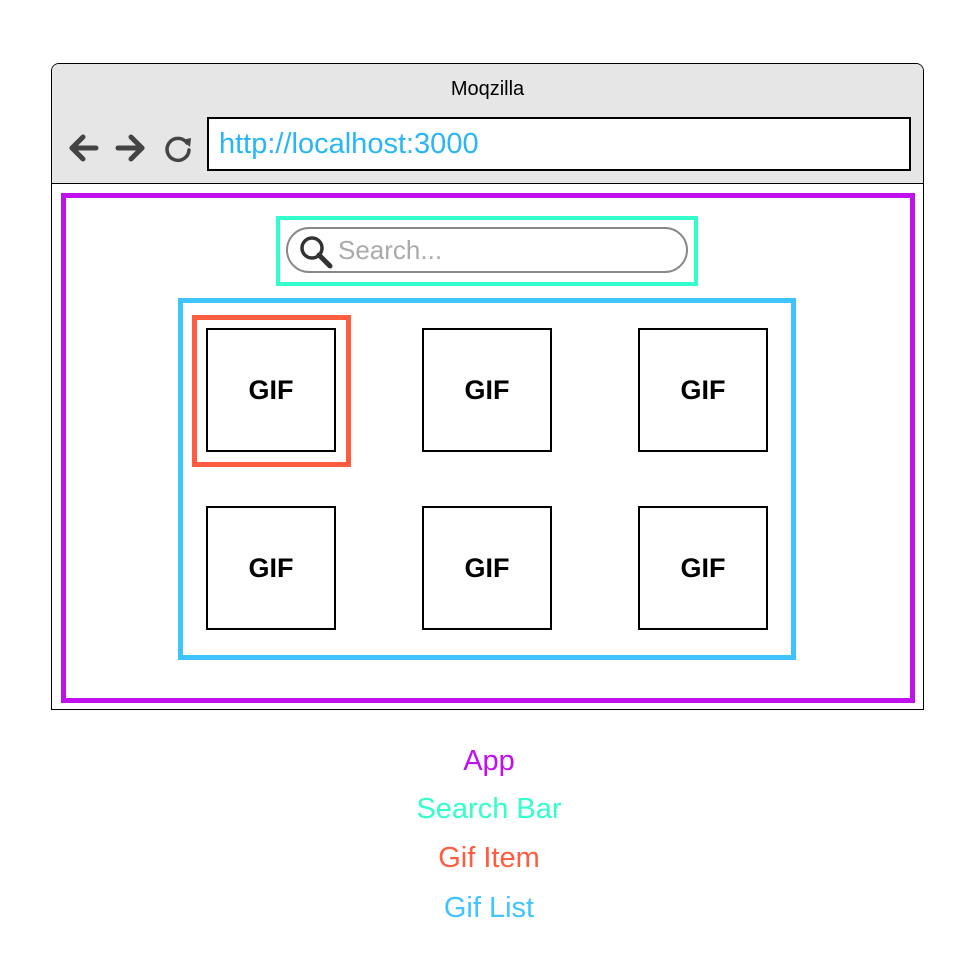 This screenshot has width=978, height=960. I want to click on search-bar-region, so click(487, 251).